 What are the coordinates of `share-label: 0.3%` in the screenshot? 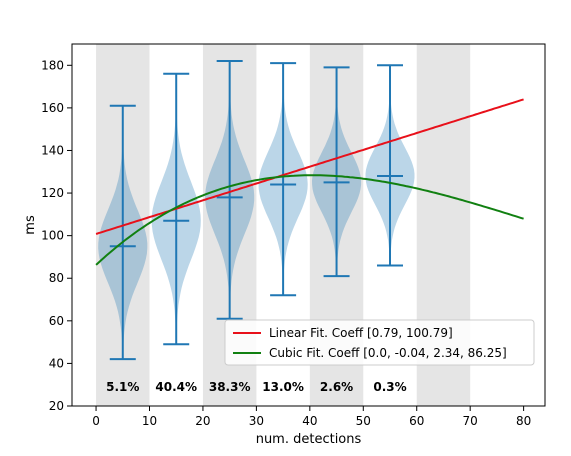 It's located at (389, 387).